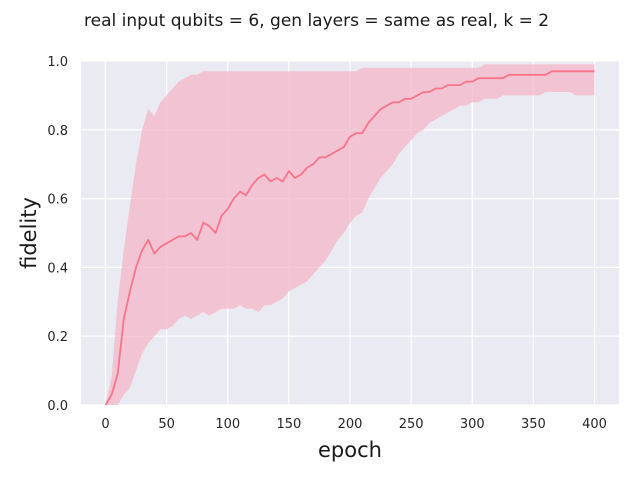  What do you see at coordinates (57, 234) in the screenshot?
I see `y-tick-labels: 0.0 0.2 0.4 0.6 0.8 1.0` at bounding box center [57, 234].